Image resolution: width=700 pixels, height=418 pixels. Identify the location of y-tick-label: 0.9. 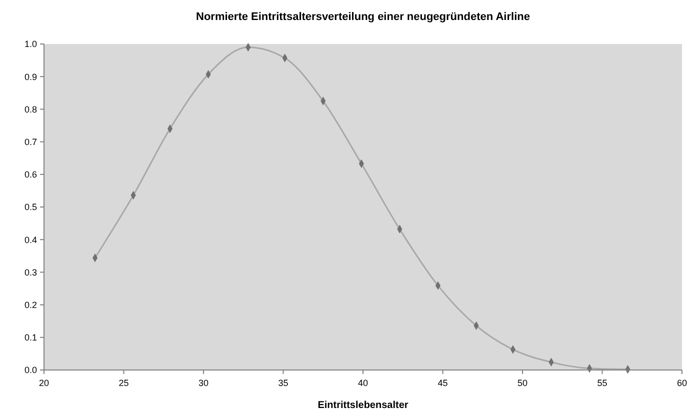
(30, 77).